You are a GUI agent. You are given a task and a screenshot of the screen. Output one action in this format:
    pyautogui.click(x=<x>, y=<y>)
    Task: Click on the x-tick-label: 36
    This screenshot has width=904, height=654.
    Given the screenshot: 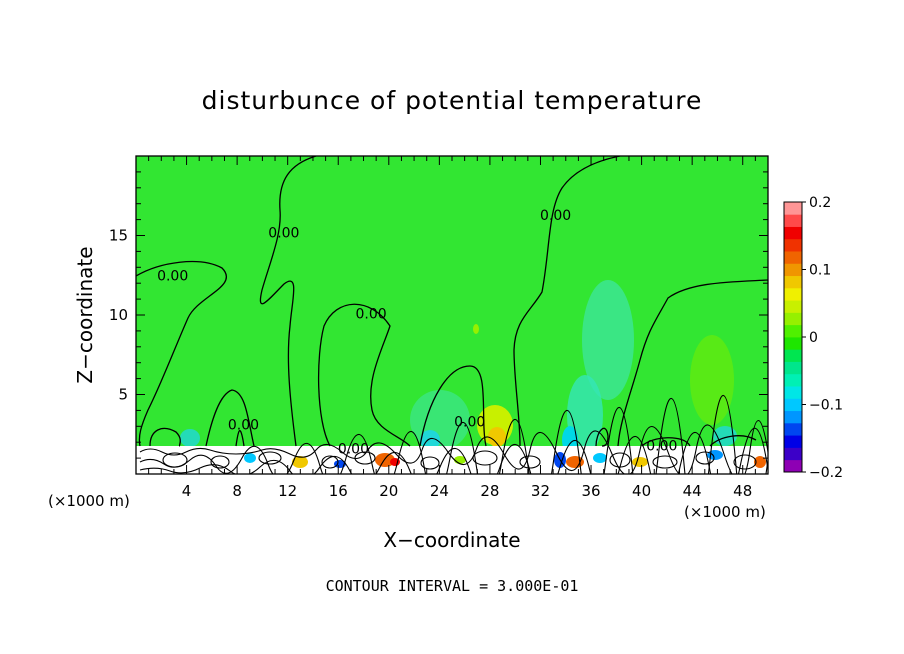 What is the action you would take?
    pyautogui.click(x=590, y=491)
    